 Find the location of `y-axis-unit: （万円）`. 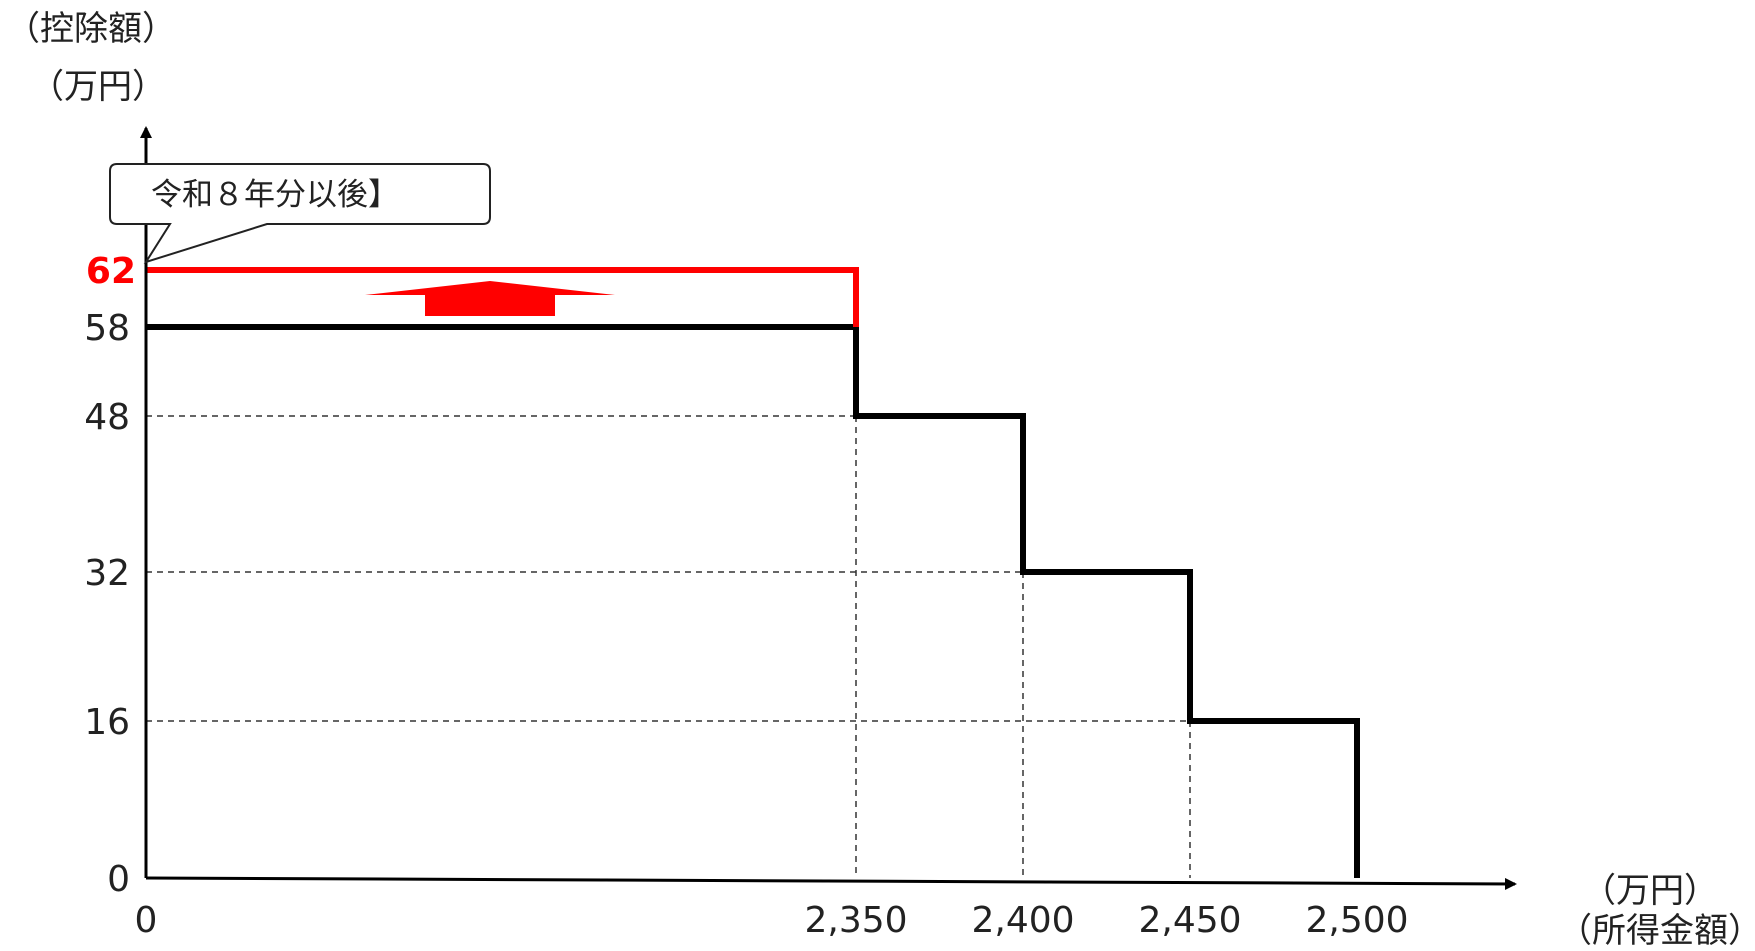

y-axis-unit: （万円） is located at coordinates (98, 87).